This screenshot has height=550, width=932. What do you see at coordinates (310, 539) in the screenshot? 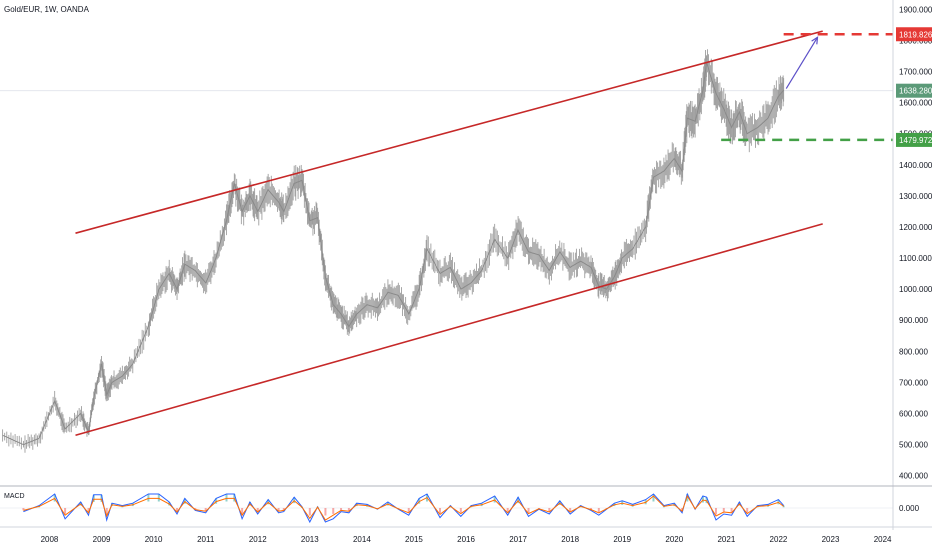
I see `x-tick-label: 2013` at bounding box center [310, 539].